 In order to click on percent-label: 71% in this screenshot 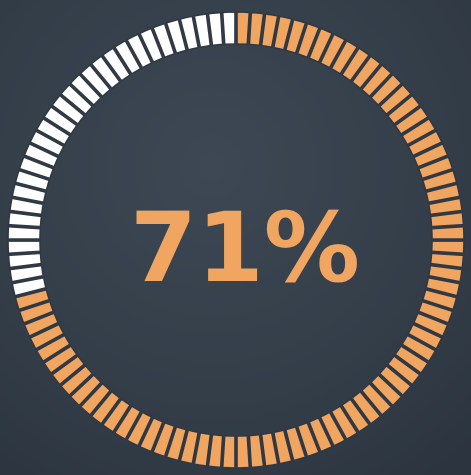, I will do `click(245, 248)`.